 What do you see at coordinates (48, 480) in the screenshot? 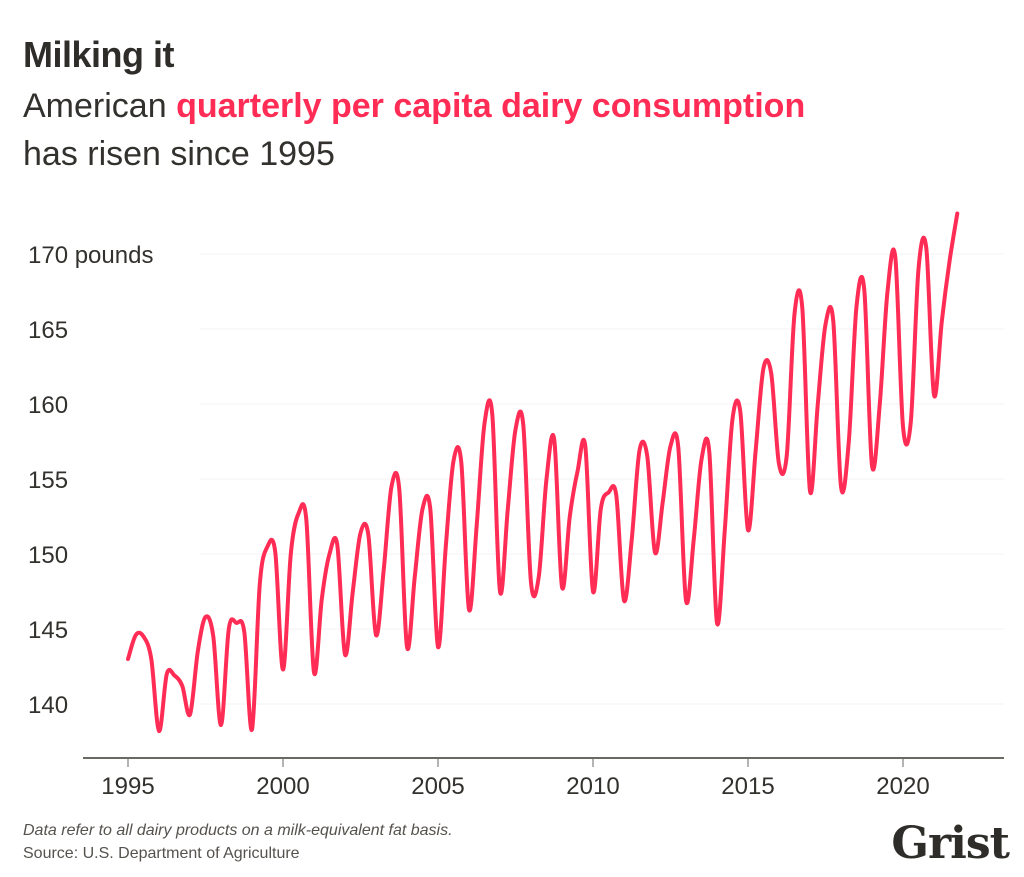
I see `y-tick-label: 155` at bounding box center [48, 480].